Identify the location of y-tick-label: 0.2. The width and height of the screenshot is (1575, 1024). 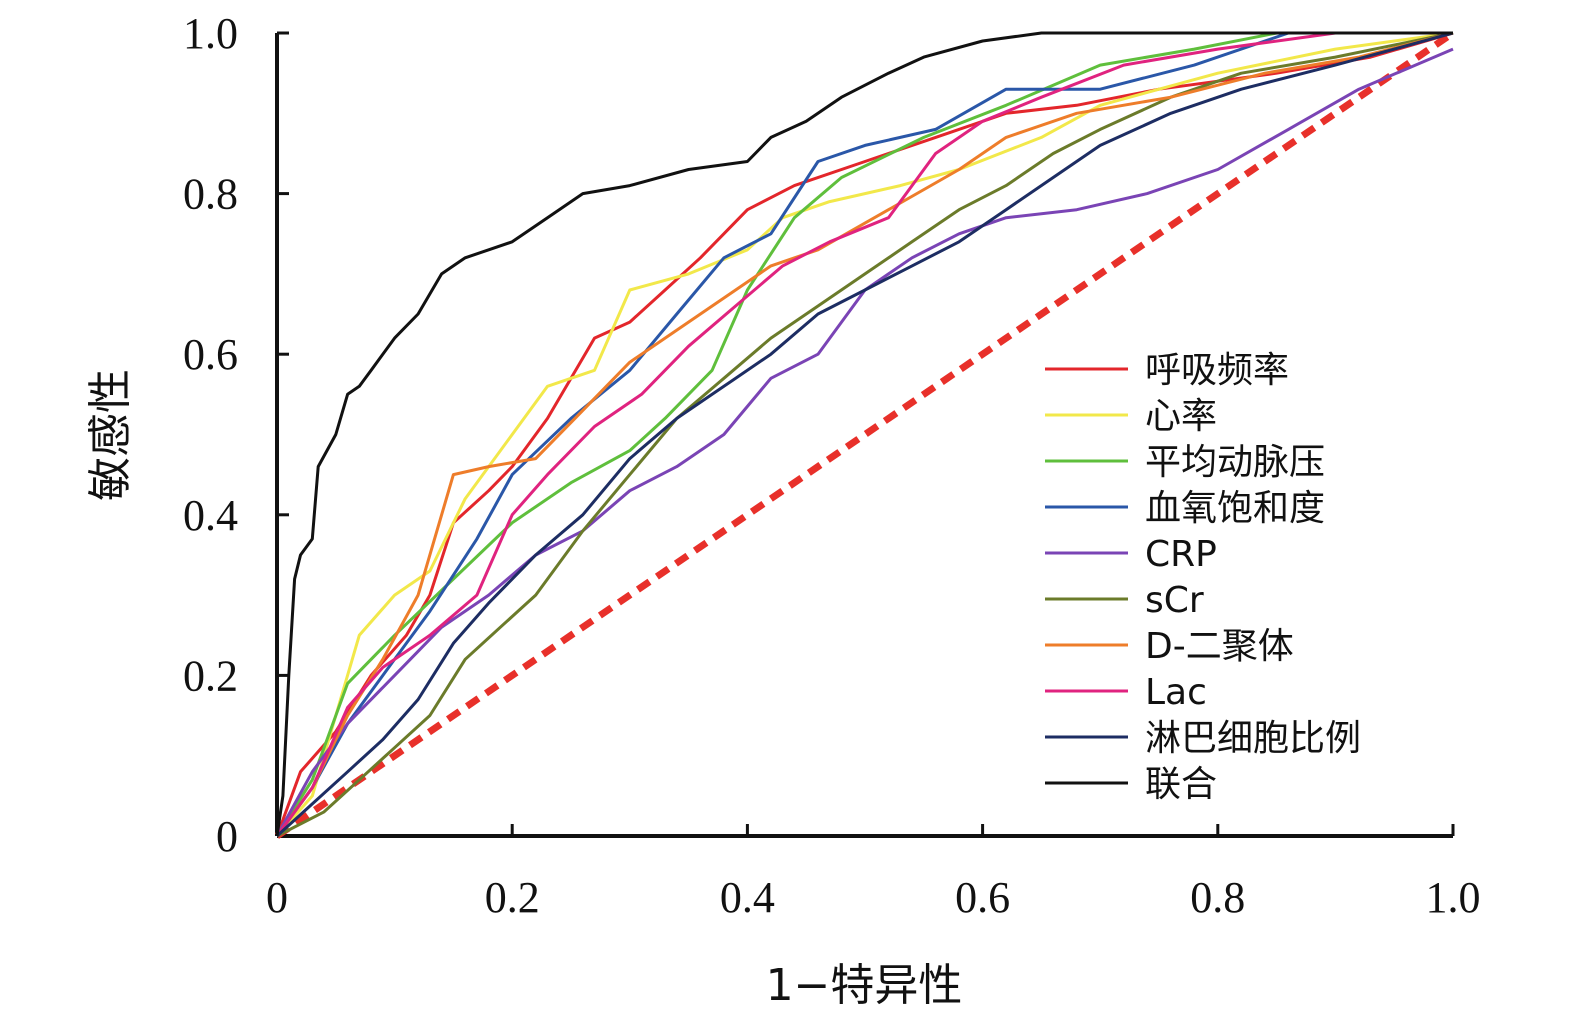
(210, 675).